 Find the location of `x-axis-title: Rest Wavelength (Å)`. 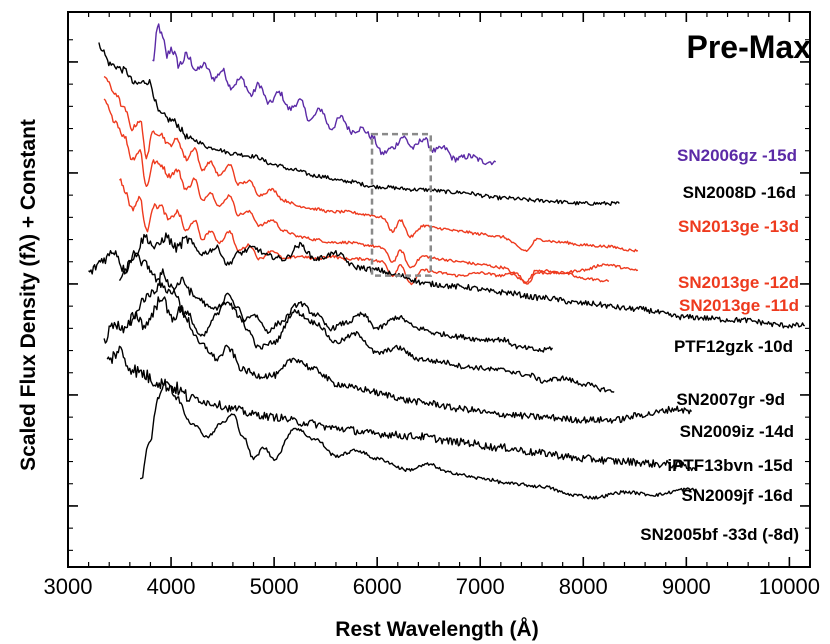

x-axis-title: Rest Wavelength (Å) is located at coordinates (436, 629).